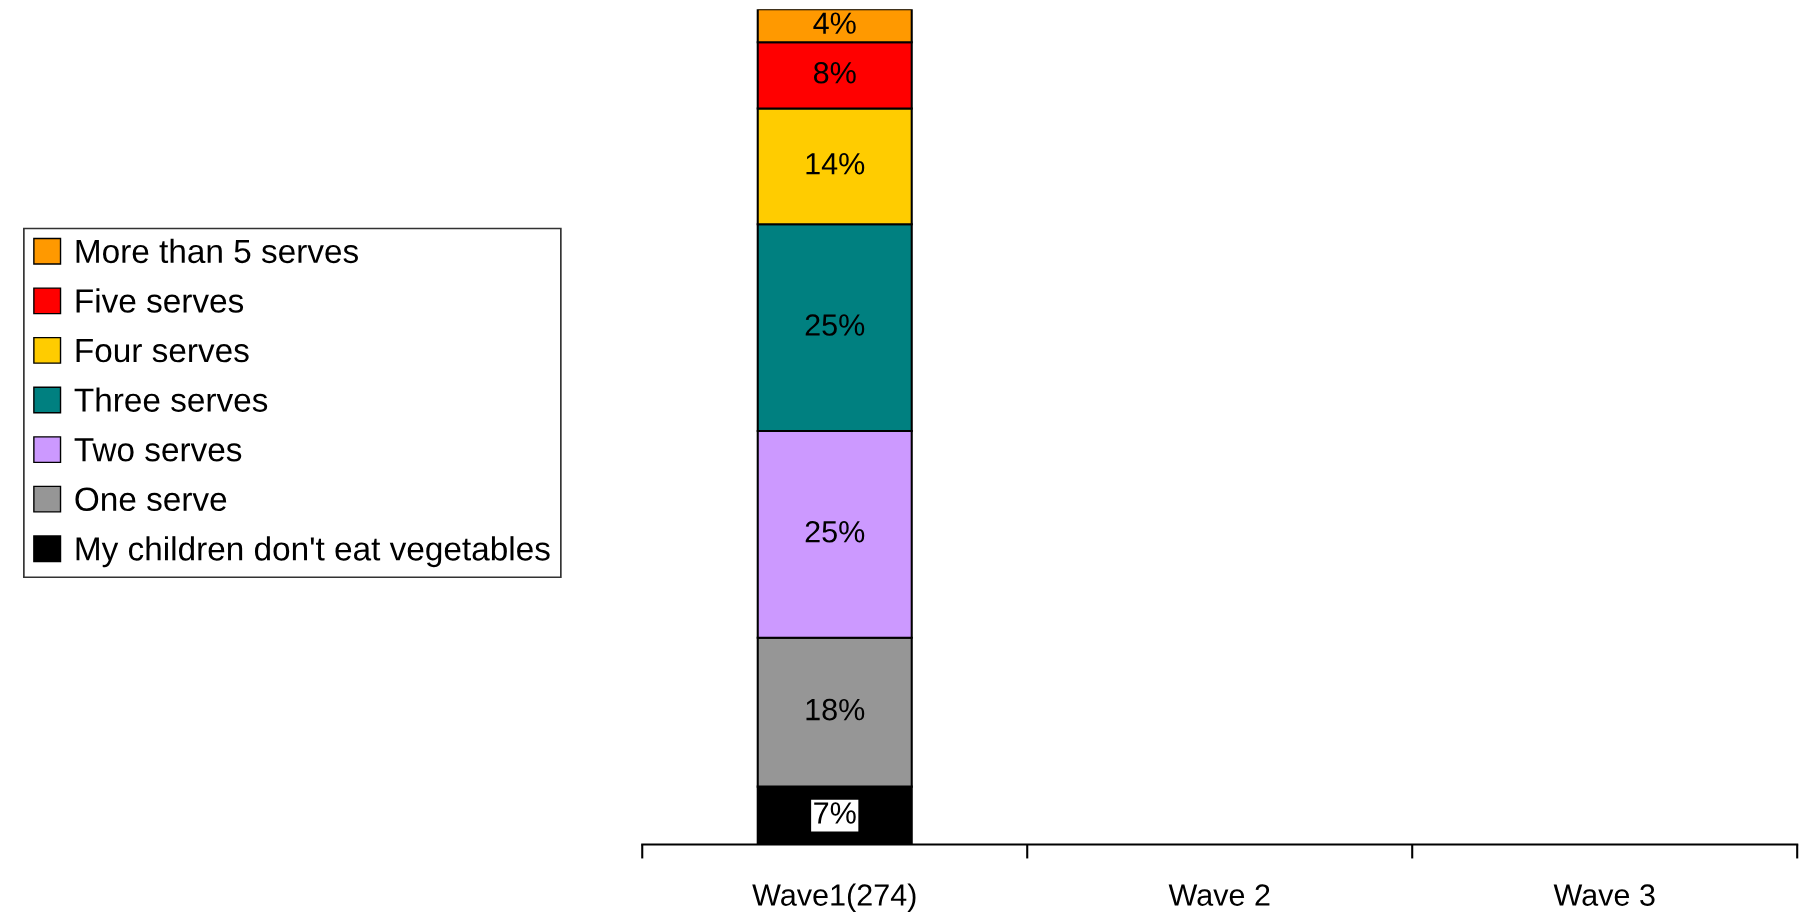  Describe the element at coordinates (158, 450) in the screenshot. I see `legend-label: Two serves` at that location.